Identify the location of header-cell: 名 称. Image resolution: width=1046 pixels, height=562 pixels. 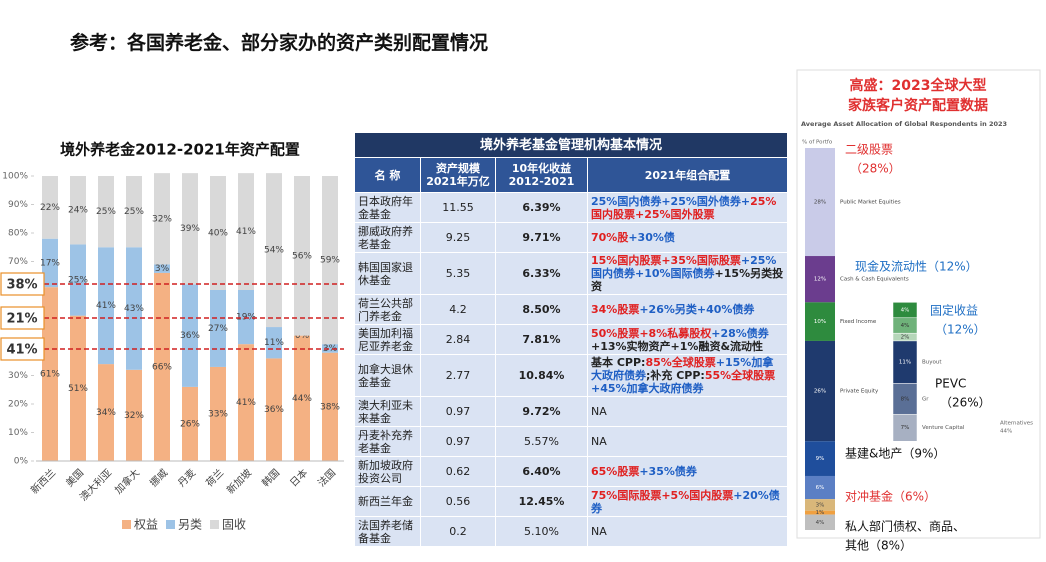
(387, 175).